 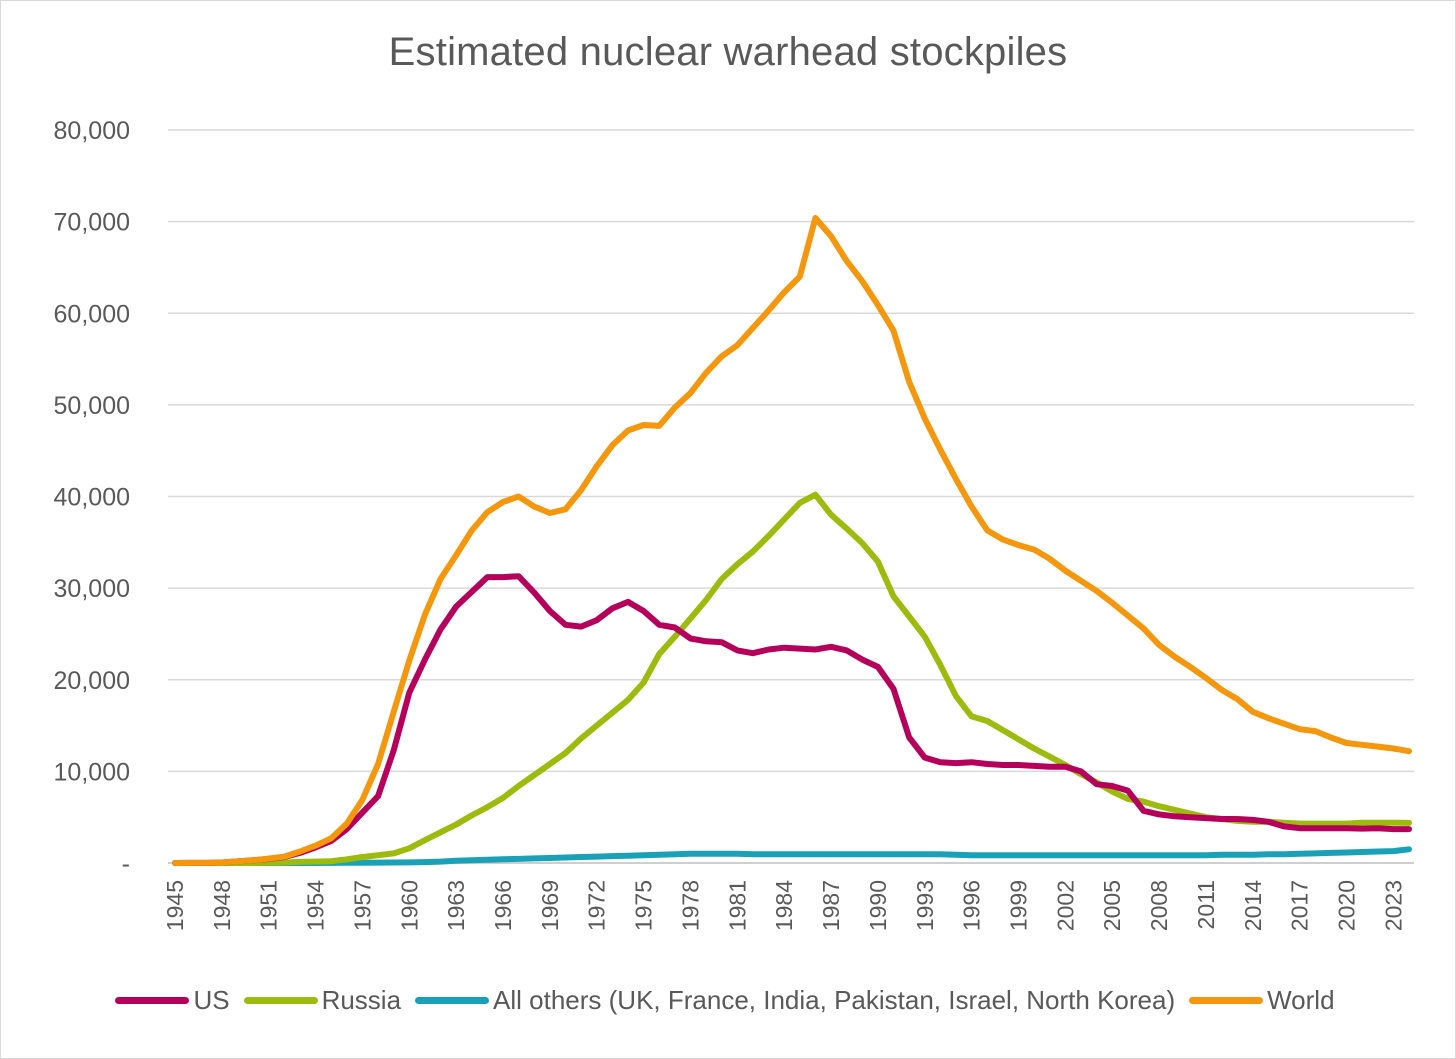 What do you see at coordinates (831, 905) in the screenshot?
I see `x-tick-label: 1987` at bounding box center [831, 905].